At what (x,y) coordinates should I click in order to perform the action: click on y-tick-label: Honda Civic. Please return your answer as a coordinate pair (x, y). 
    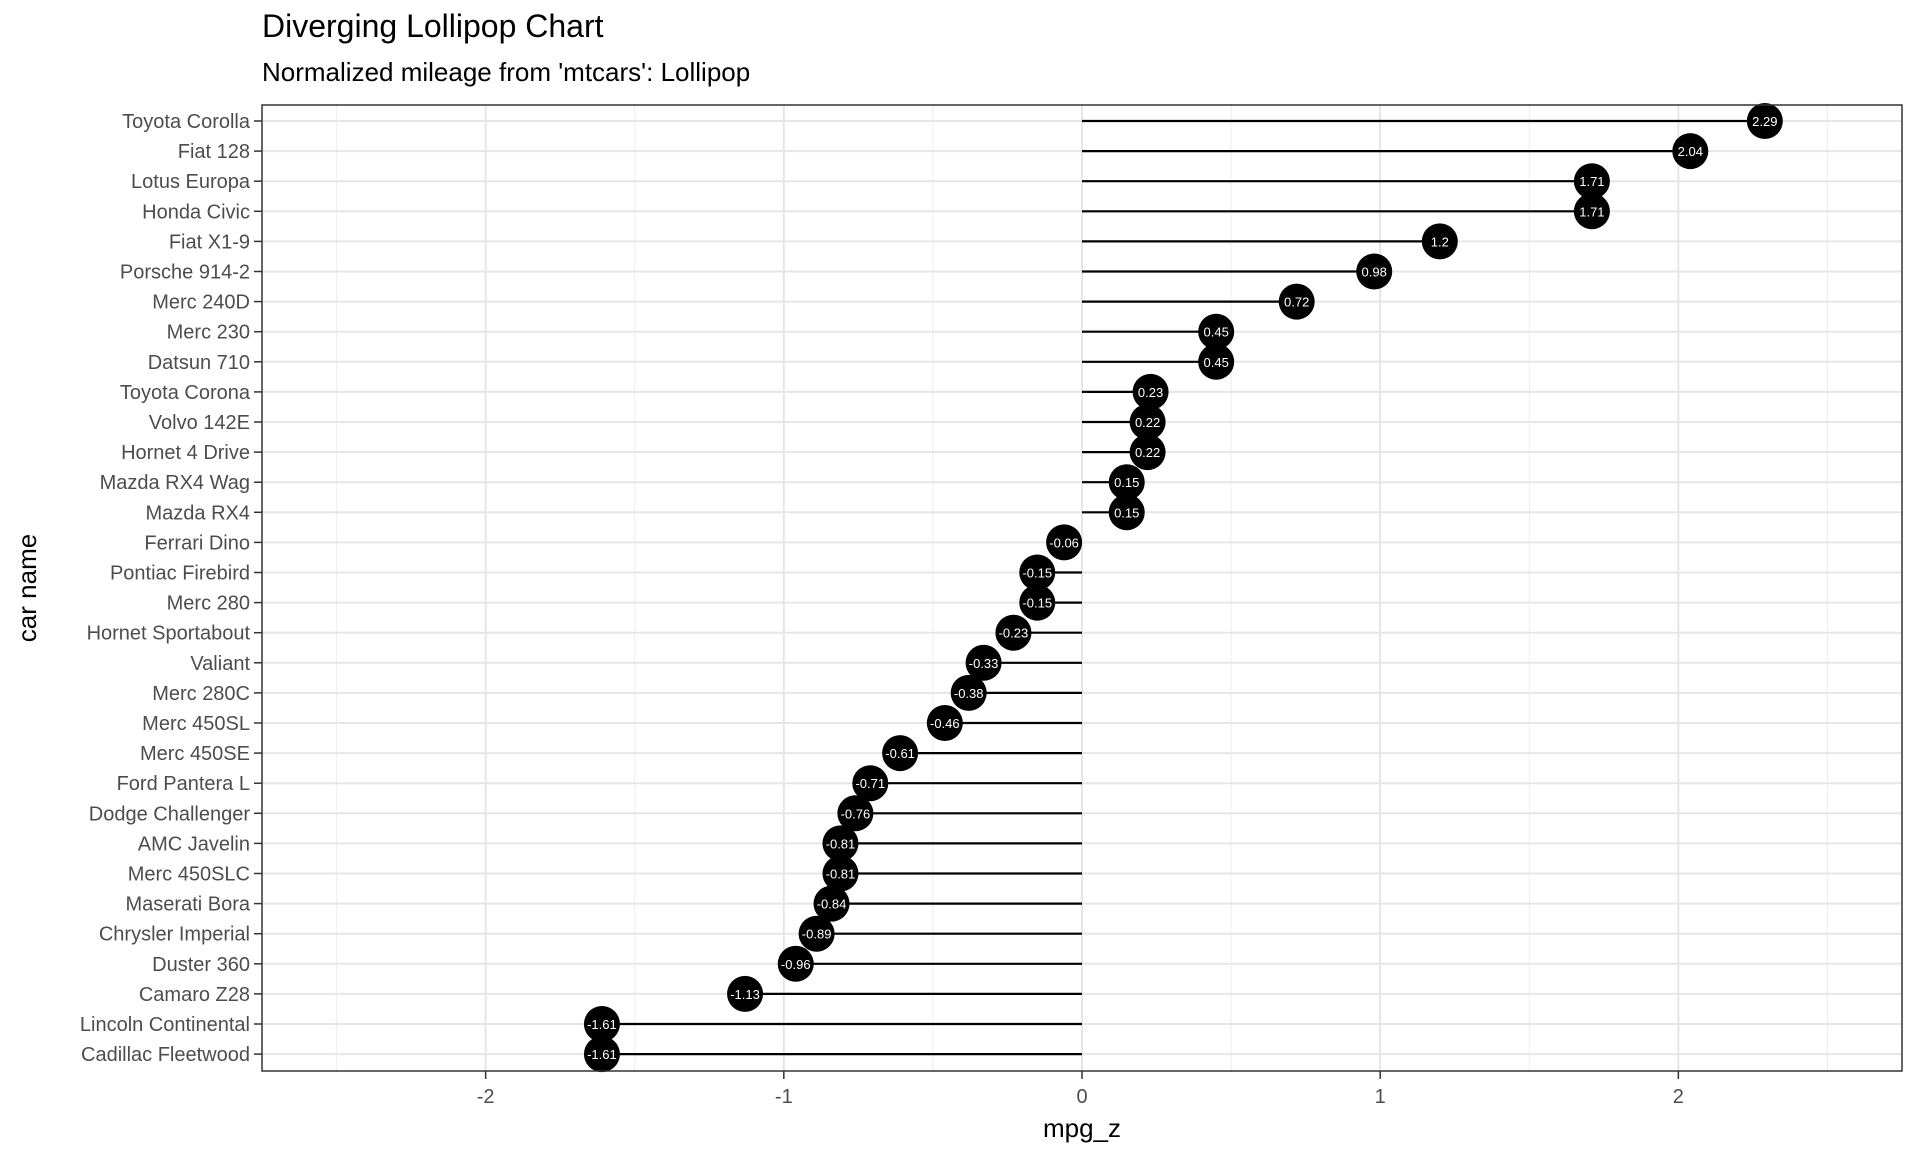
    Looking at the image, I should click on (196, 212).